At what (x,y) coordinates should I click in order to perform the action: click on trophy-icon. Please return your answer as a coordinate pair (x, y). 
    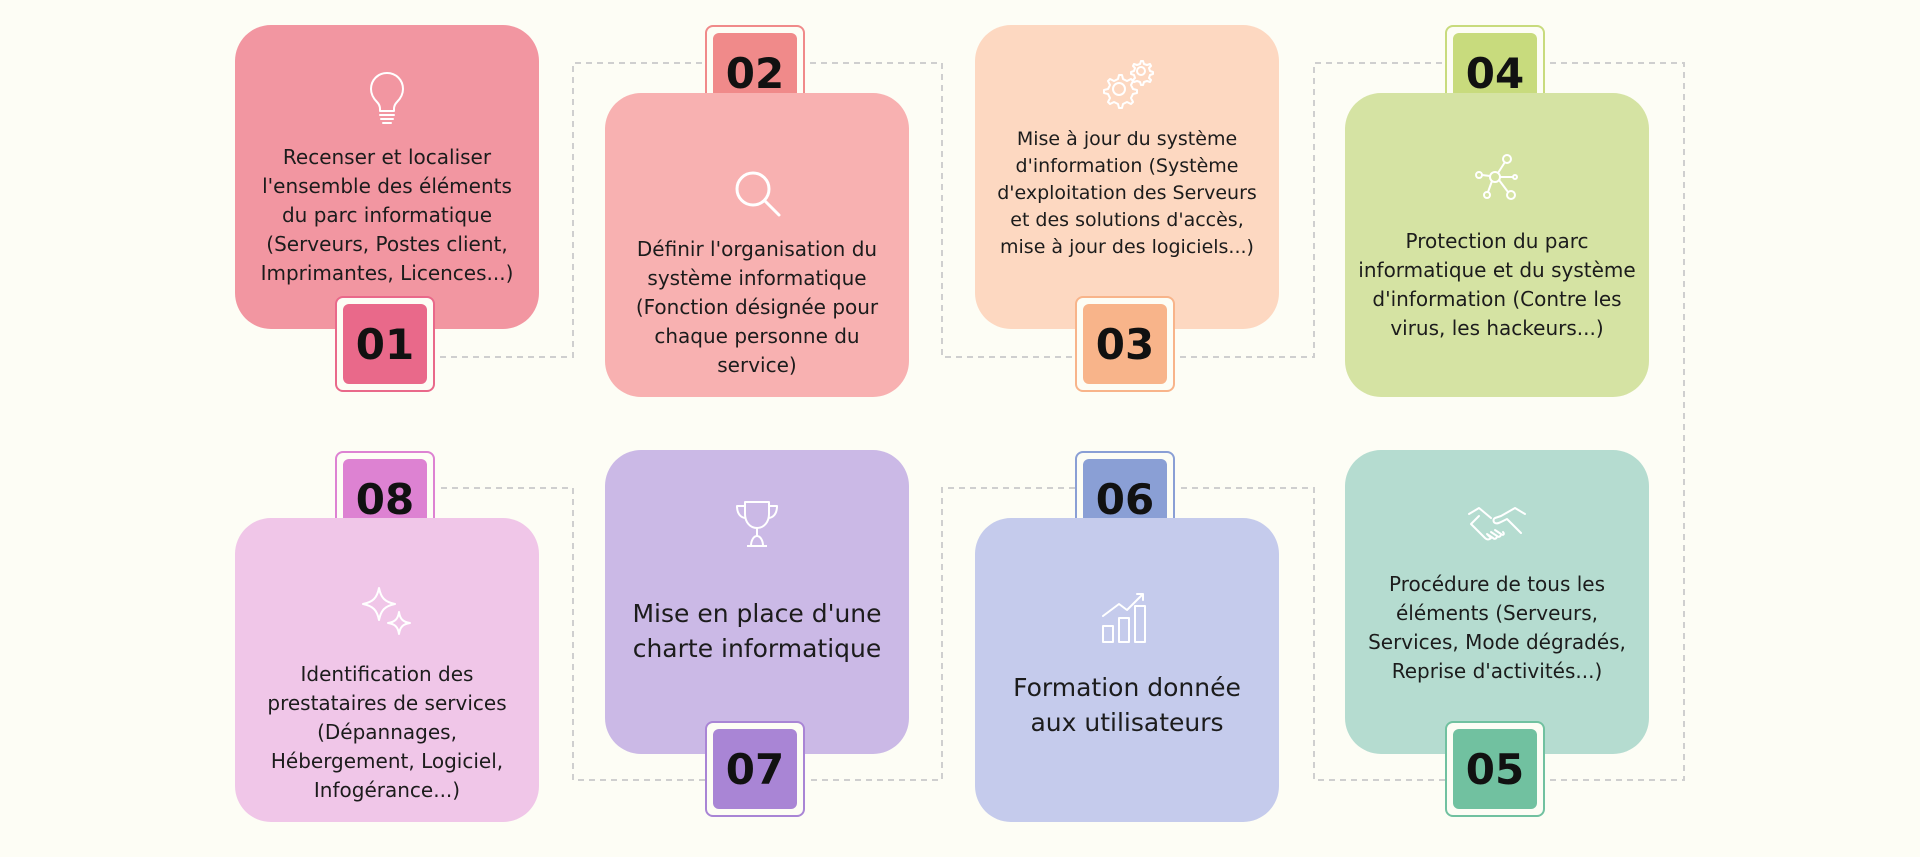
    Looking at the image, I should click on (757, 524).